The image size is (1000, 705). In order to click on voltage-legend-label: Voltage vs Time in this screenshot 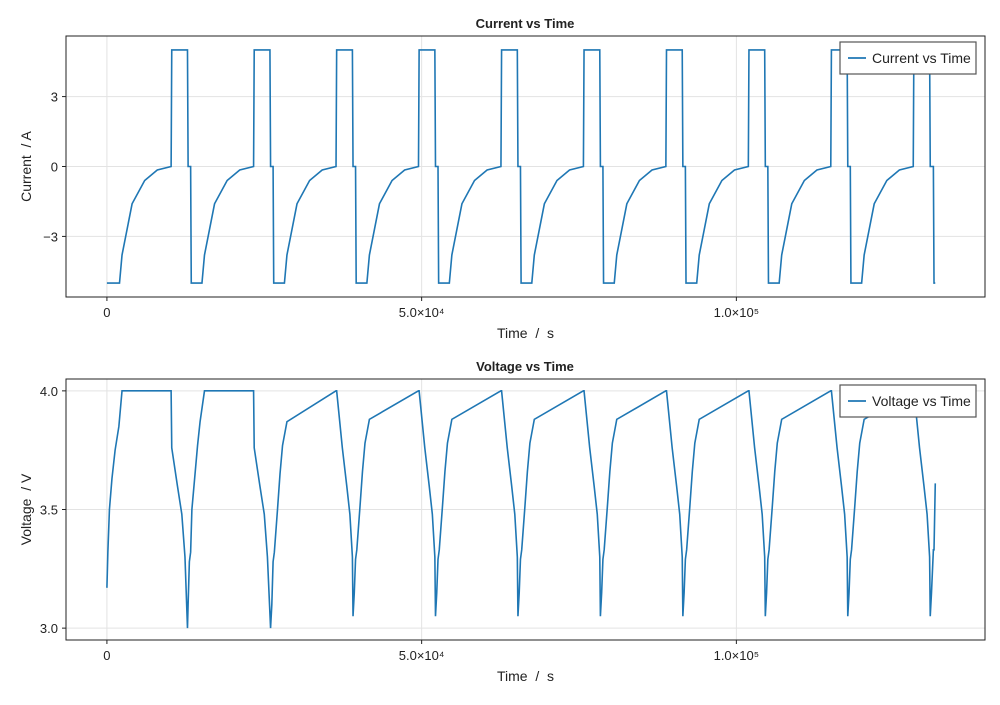, I will do `click(921, 401)`.